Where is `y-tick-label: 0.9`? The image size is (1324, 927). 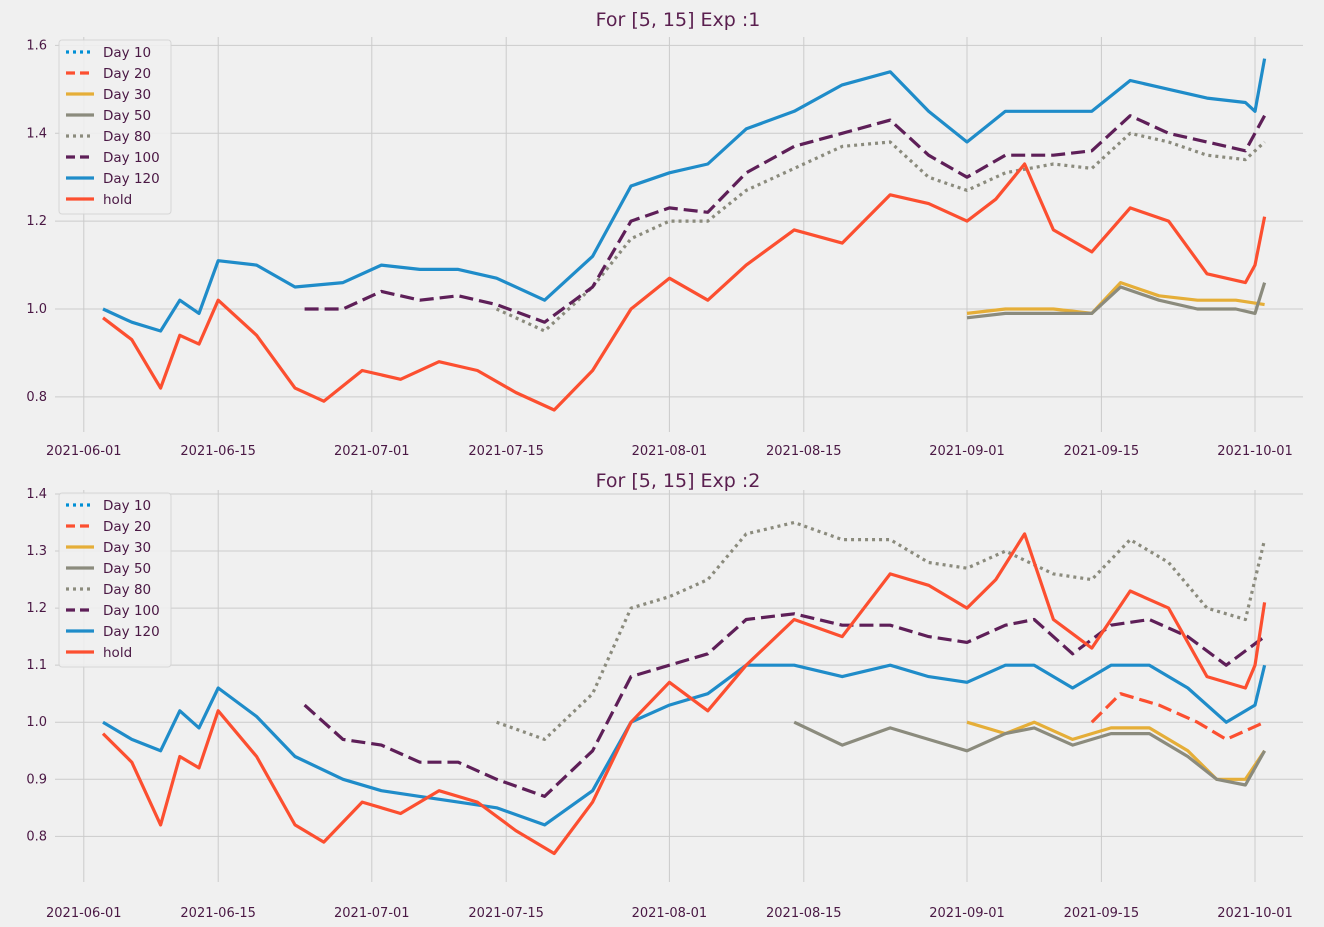
y-tick-label: 0.9 is located at coordinates (36, 779).